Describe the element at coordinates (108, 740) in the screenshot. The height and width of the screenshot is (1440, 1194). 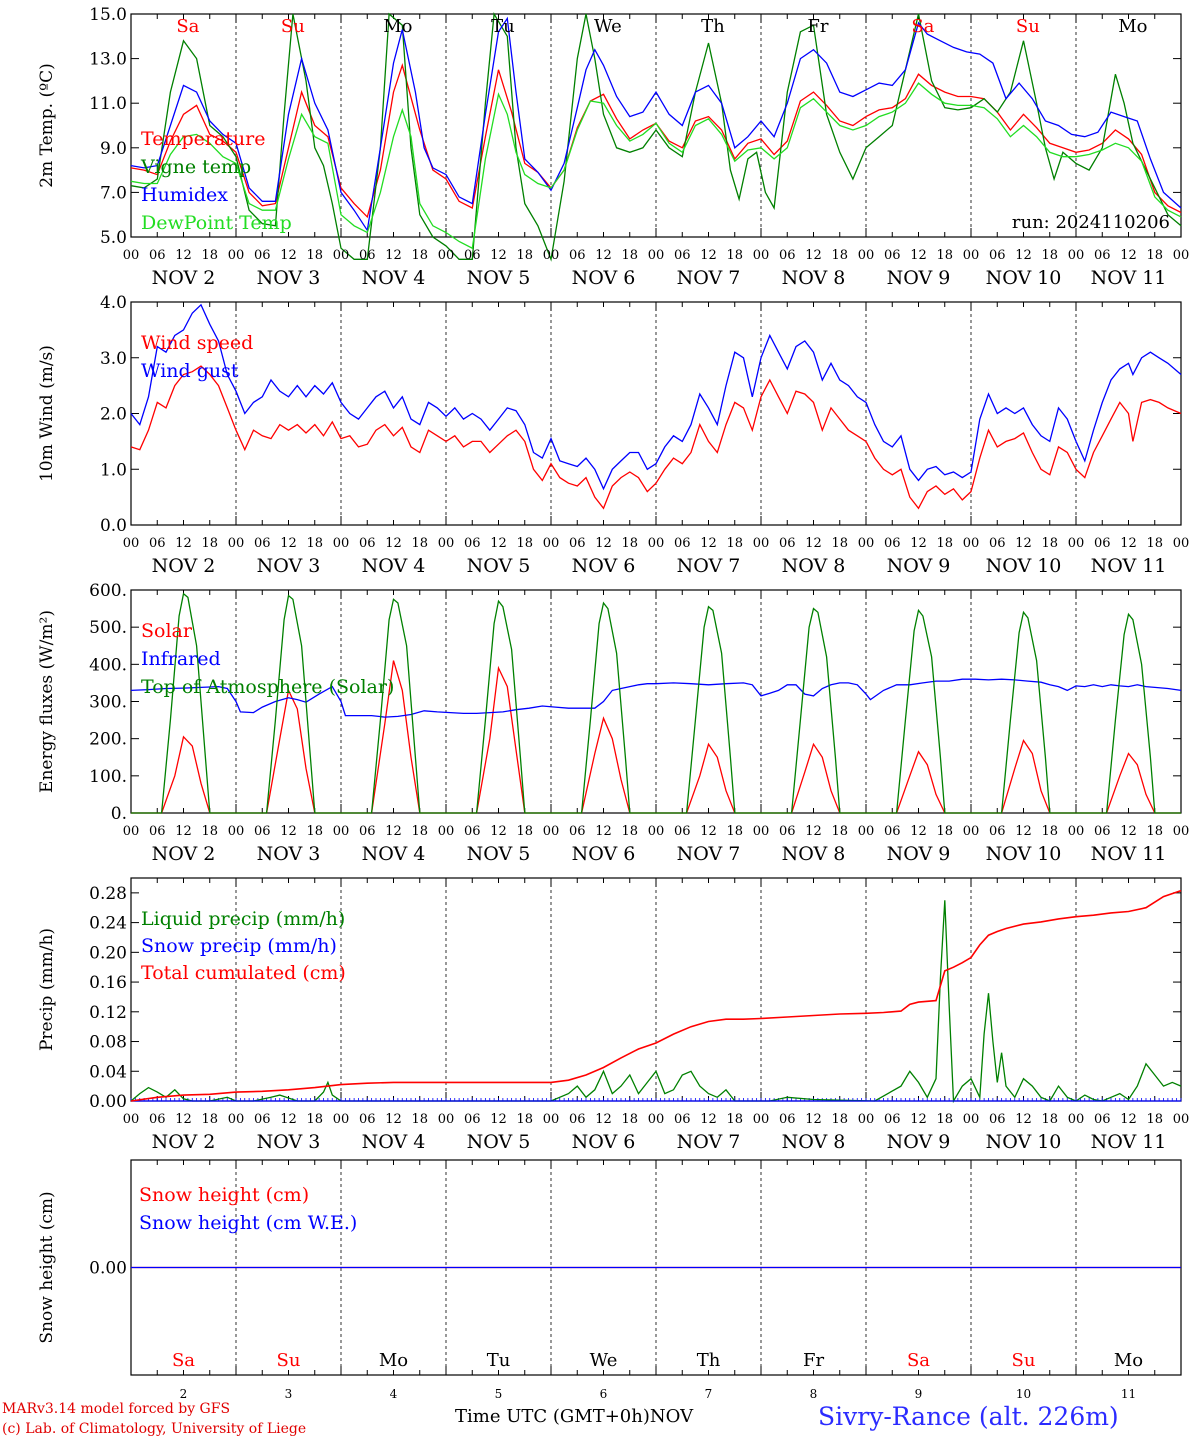
I see `y-tick-label: 200.` at that location.